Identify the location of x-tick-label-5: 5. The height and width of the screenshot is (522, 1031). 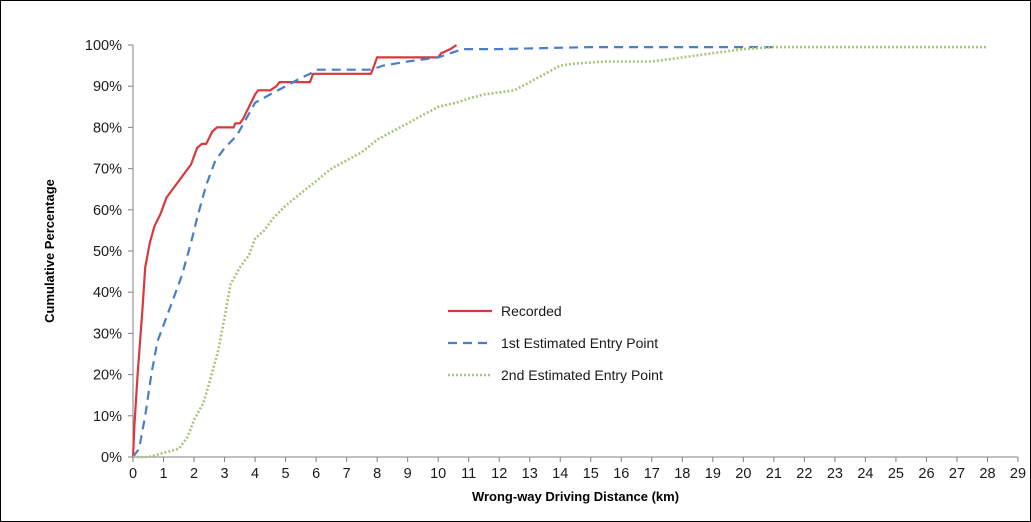
(286, 474).